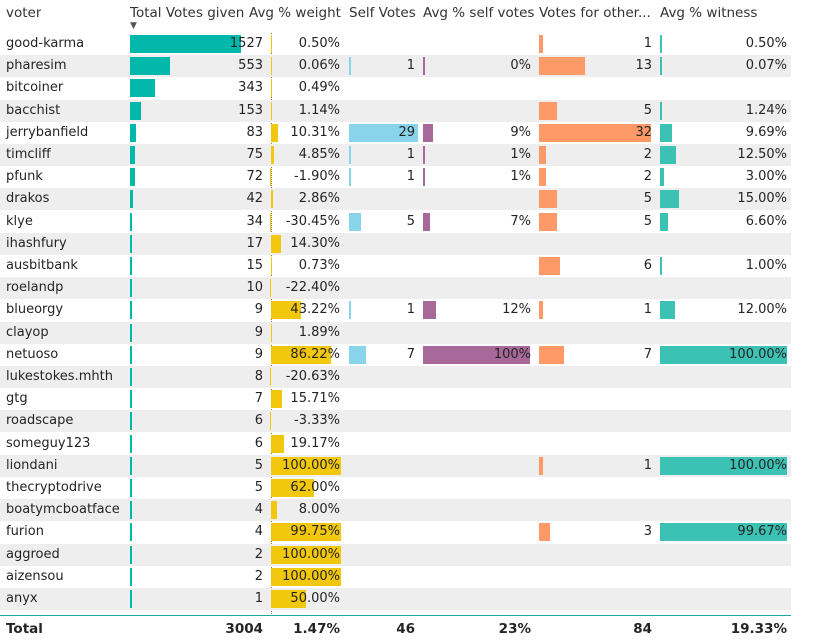 The image size is (821, 640). Describe the element at coordinates (395, 510) in the screenshot. I see `table-row: boatymcboatface 4 8.00%` at that location.